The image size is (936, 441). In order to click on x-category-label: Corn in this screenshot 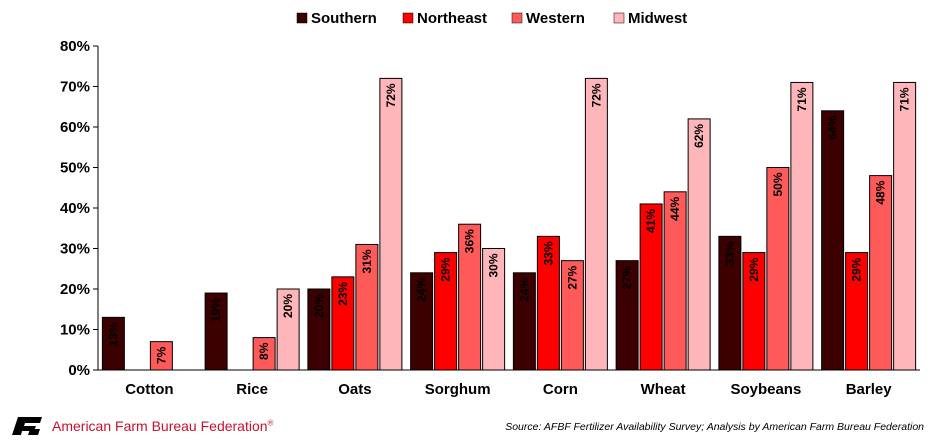, I will do `click(560, 389)`.